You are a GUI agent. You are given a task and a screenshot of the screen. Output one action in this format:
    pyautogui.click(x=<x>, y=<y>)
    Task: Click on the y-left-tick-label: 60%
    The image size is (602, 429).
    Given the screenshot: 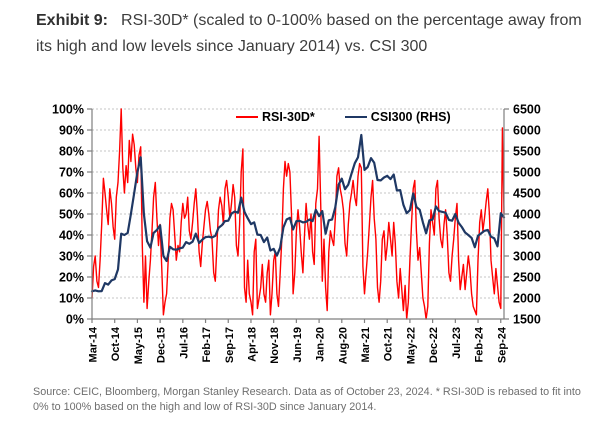 What is the action you would take?
    pyautogui.click(x=71, y=193)
    